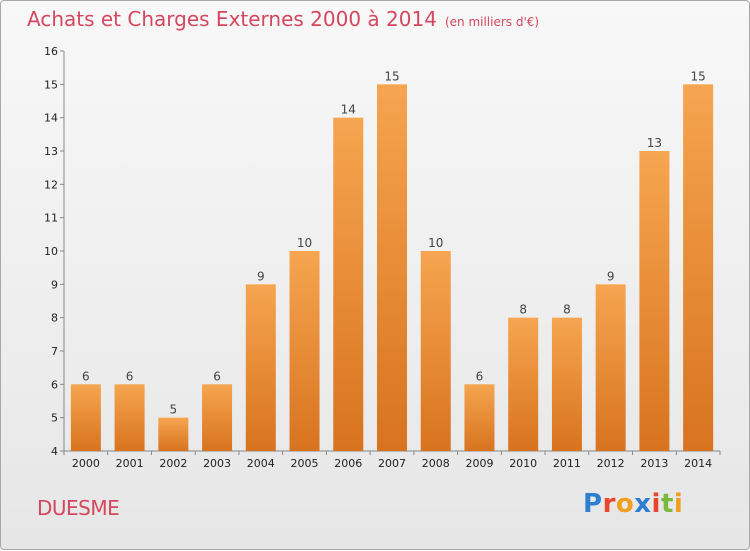 This screenshot has height=551, width=750. What do you see at coordinates (54, 451) in the screenshot?
I see `y-tick-label: 4` at bounding box center [54, 451].